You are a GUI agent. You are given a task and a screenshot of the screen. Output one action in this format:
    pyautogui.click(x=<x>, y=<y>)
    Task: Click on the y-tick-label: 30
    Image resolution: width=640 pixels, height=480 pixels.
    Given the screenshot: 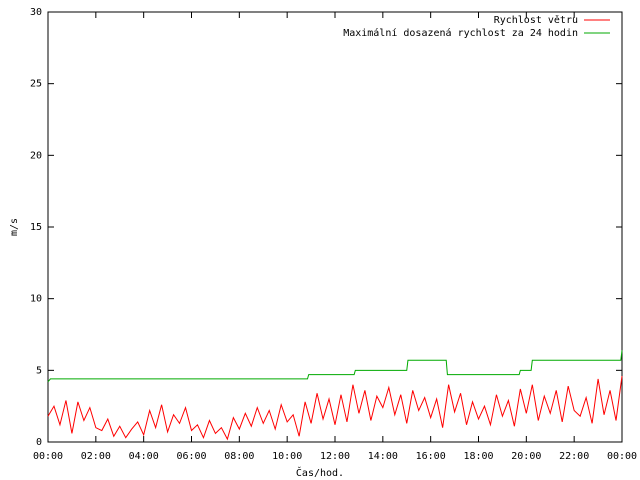 What is the action you would take?
    pyautogui.click(x=36, y=12)
    